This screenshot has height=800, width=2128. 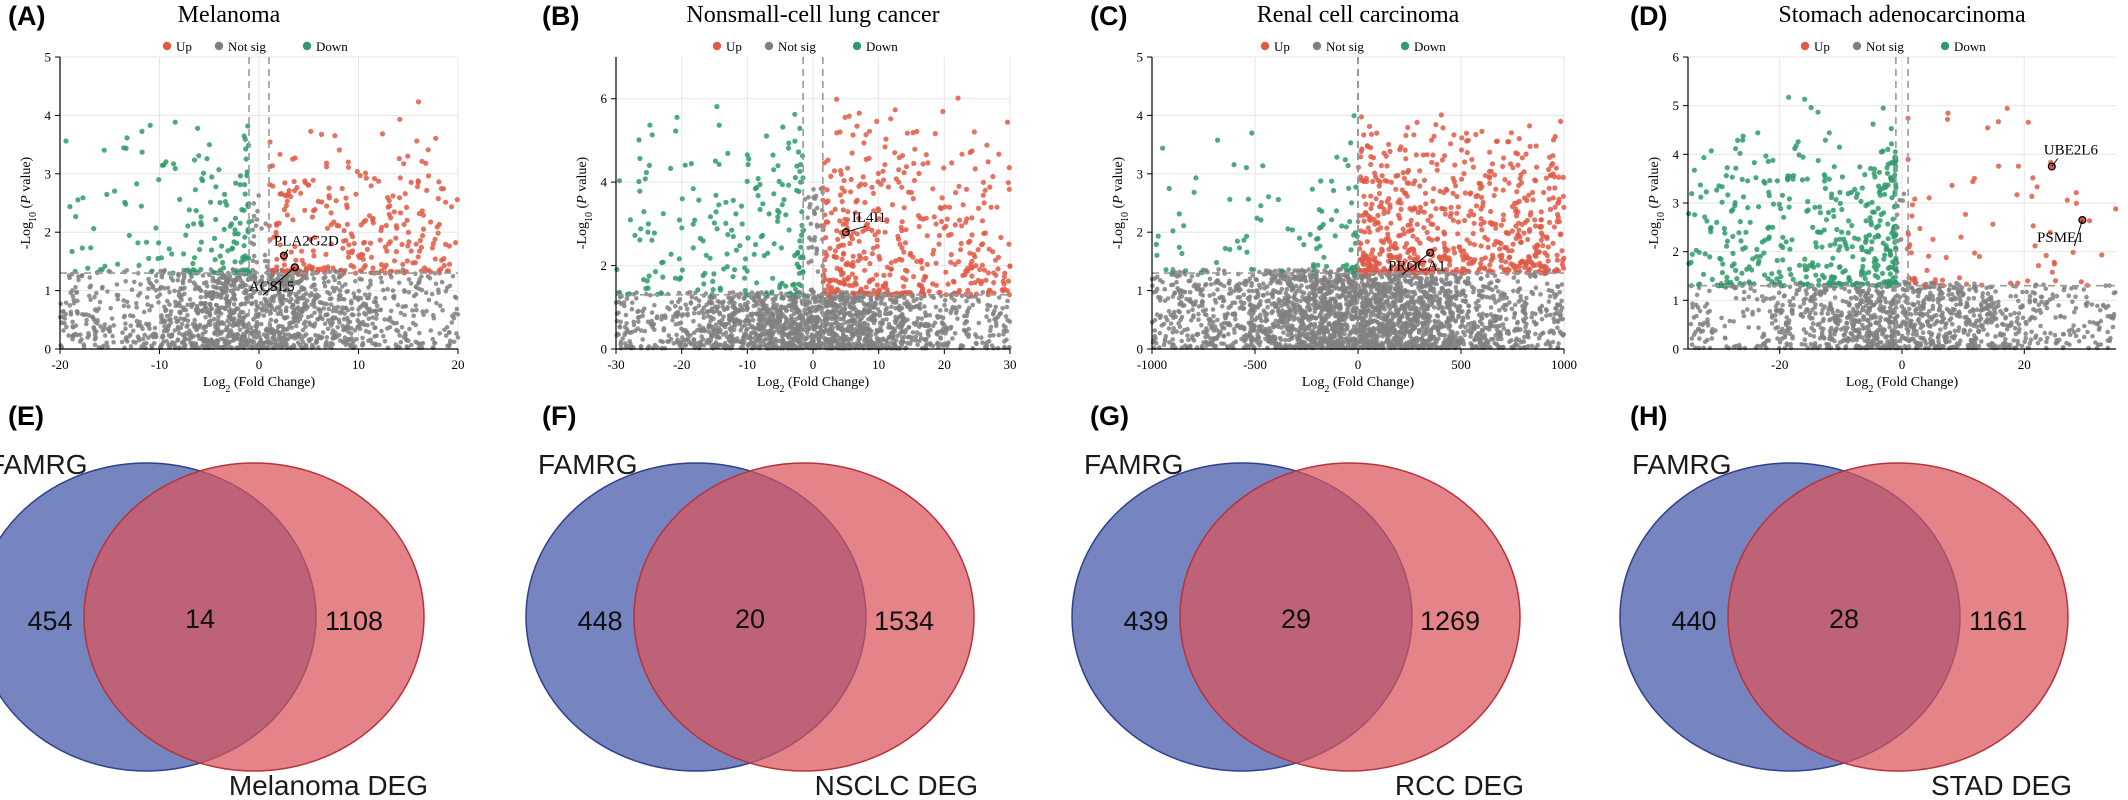 What do you see at coordinates (604, 265) in the screenshot?
I see `y-tick-label: 2` at bounding box center [604, 265].